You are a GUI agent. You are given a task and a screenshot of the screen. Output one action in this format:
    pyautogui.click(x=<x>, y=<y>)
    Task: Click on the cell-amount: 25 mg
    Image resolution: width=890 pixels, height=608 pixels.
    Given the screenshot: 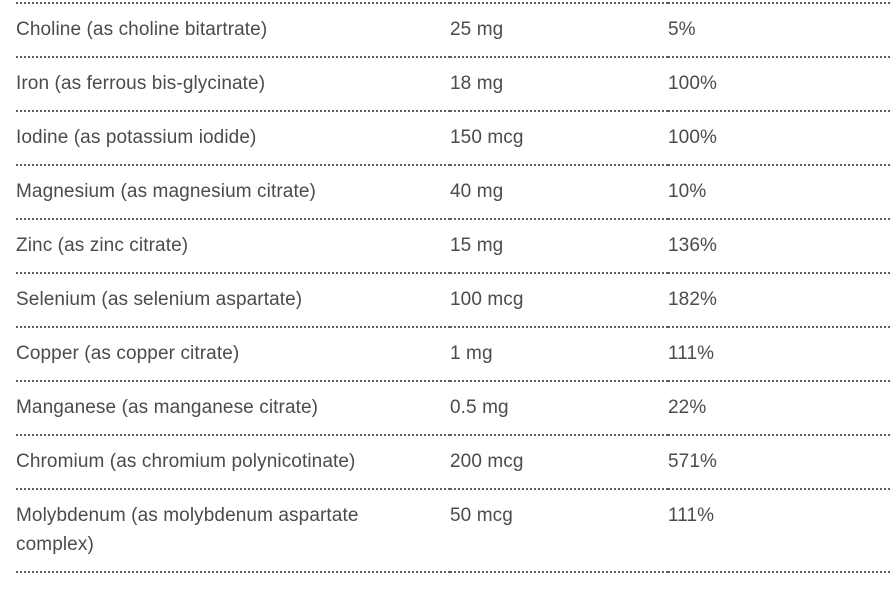 What is the action you would take?
    pyautogui.click(x=559, y=30)
    